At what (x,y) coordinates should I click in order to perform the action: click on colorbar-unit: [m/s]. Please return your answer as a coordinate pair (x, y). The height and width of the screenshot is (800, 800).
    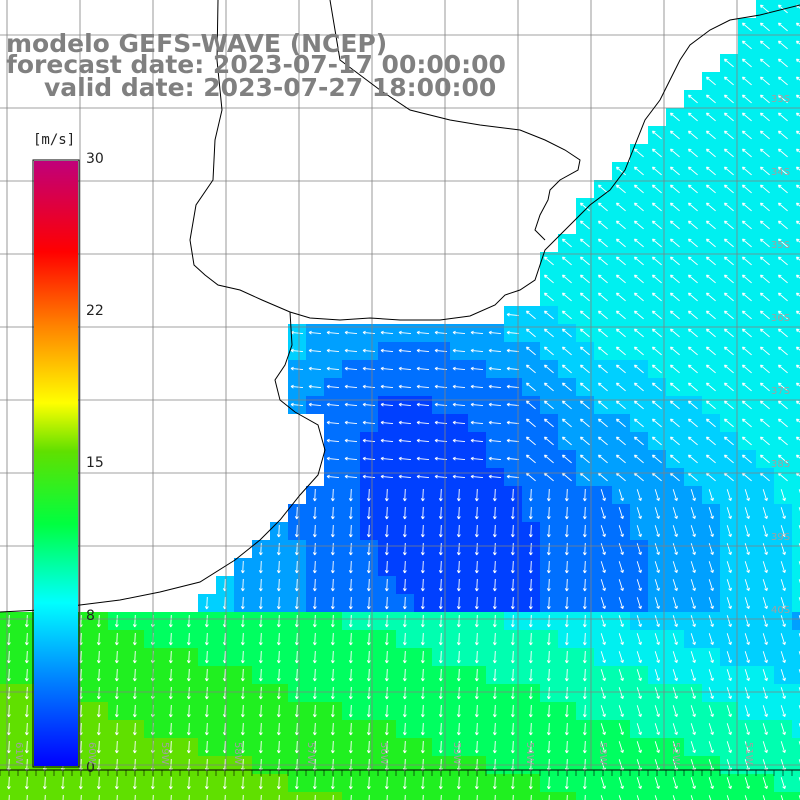
    Looking at the image, I should click on (54, 140).